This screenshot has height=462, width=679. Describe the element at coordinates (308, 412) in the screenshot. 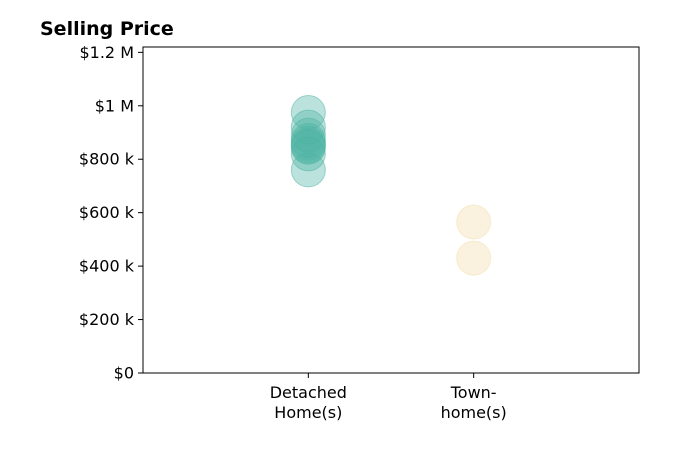

I see `x-tick-label-line: Home(s)` at that location.